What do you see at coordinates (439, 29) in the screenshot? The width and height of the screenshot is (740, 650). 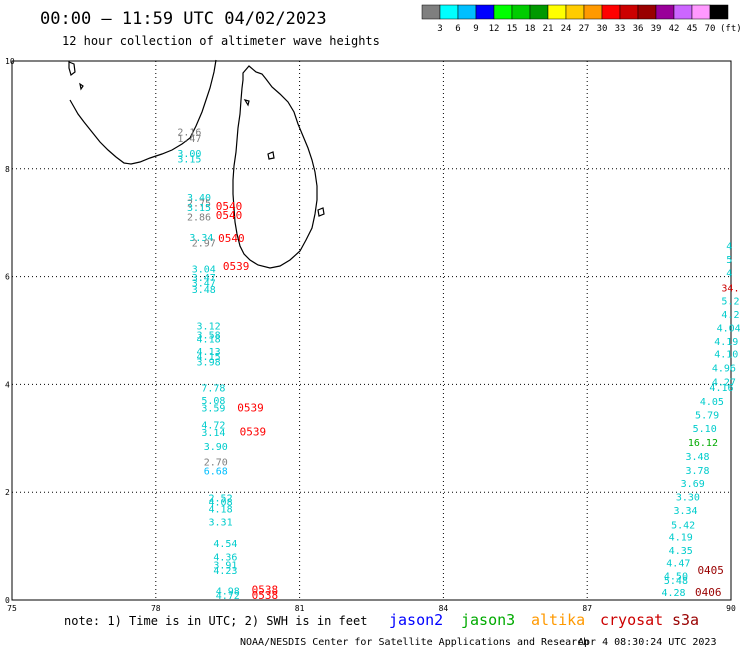 I see `colorbar-tick-label: 3` at bounding box center [439, 29].